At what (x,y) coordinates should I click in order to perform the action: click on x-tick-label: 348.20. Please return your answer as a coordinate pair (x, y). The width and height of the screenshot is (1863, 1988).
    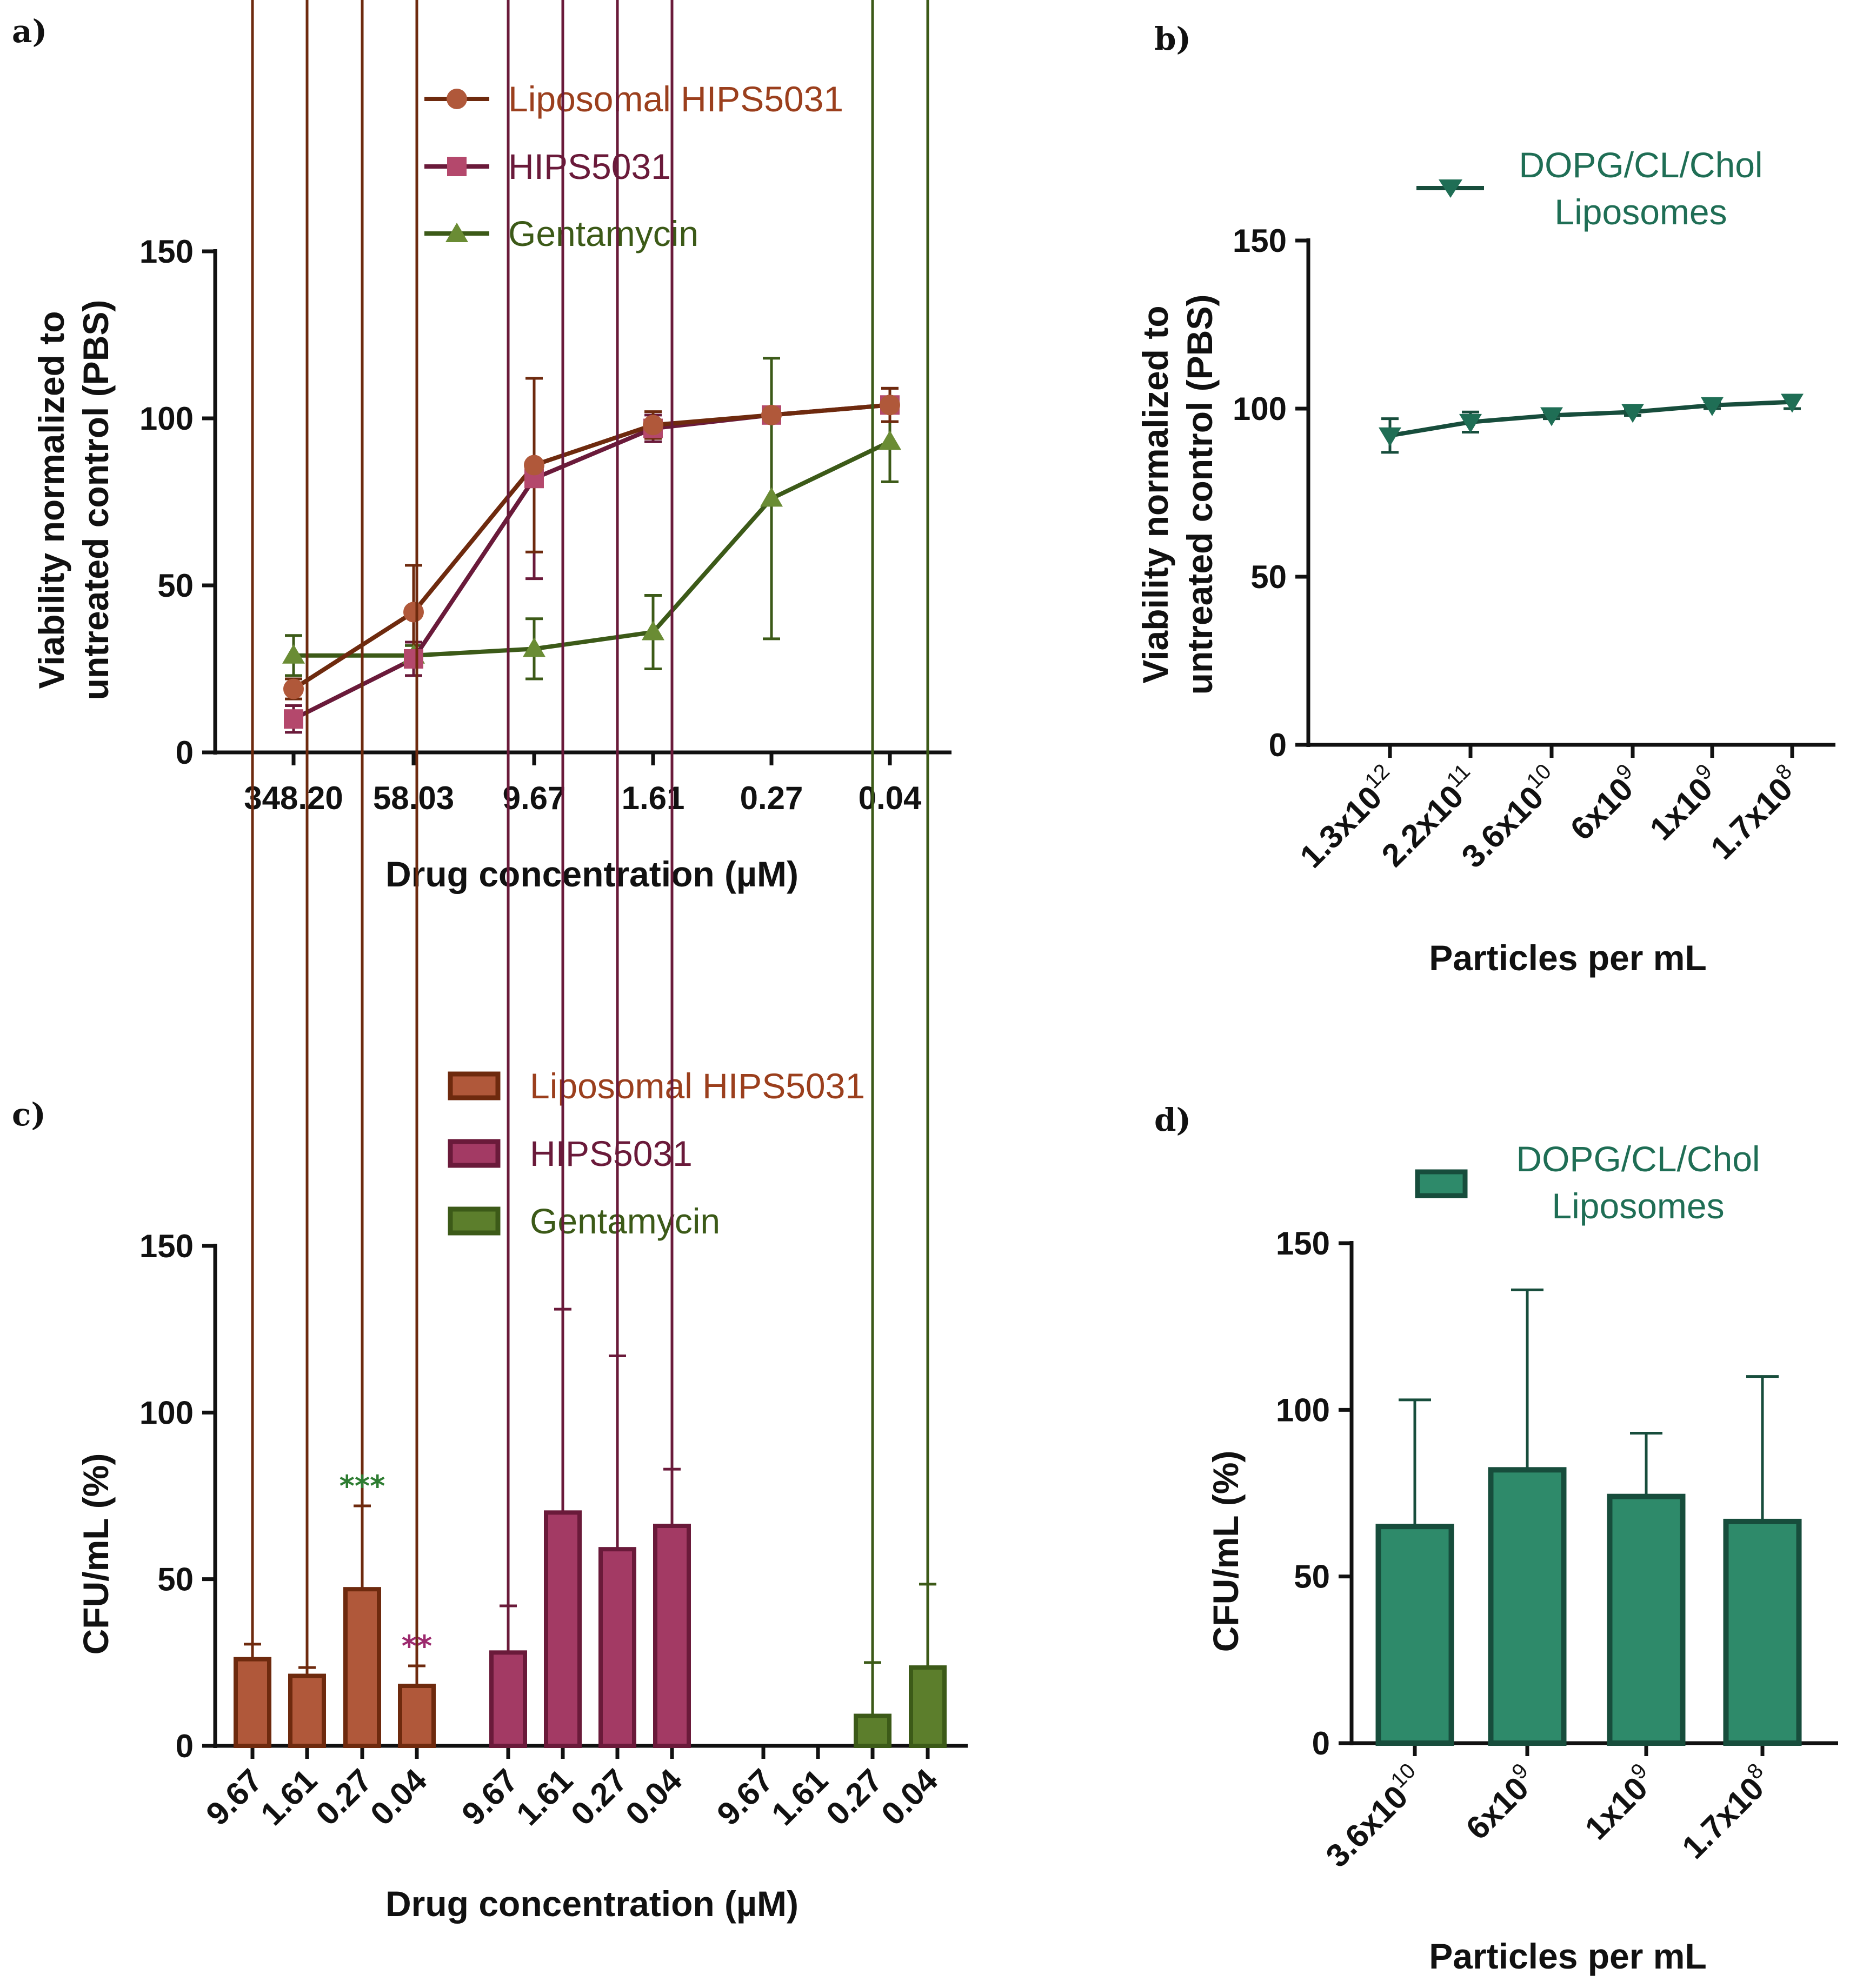
    Looking at the image, I should click on (293, 798).